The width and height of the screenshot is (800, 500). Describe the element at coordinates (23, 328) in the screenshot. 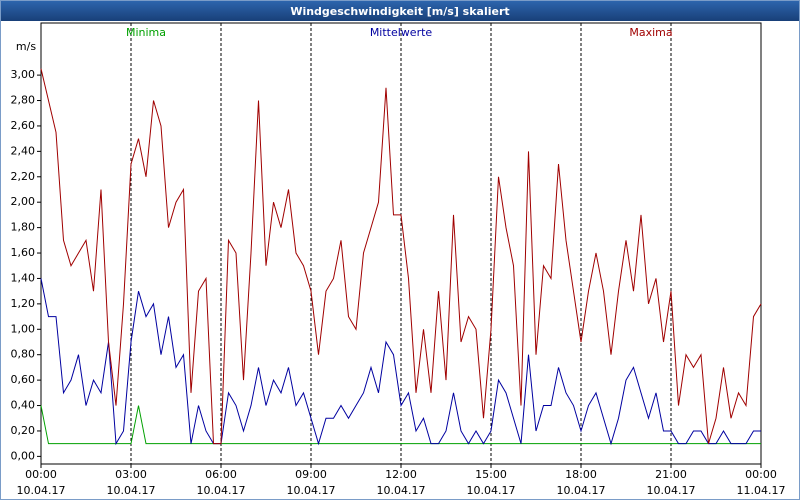

I see `y-tick-label: 1,00` at that location.